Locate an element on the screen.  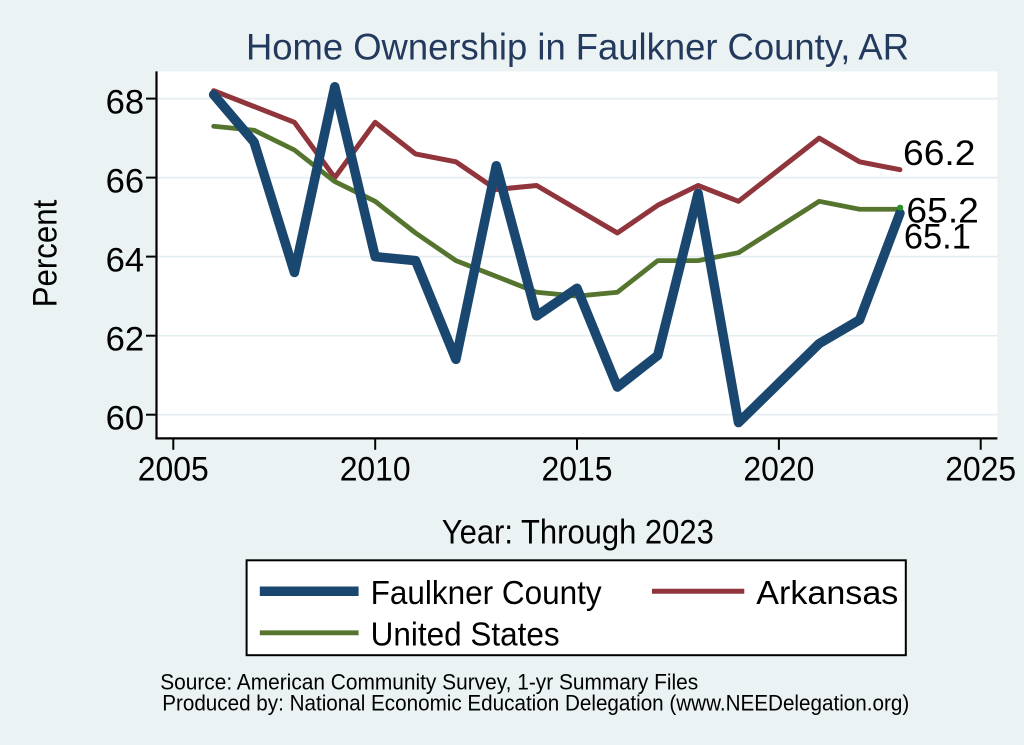
svg-text: 66.2 is located at coordinates (939, 153).